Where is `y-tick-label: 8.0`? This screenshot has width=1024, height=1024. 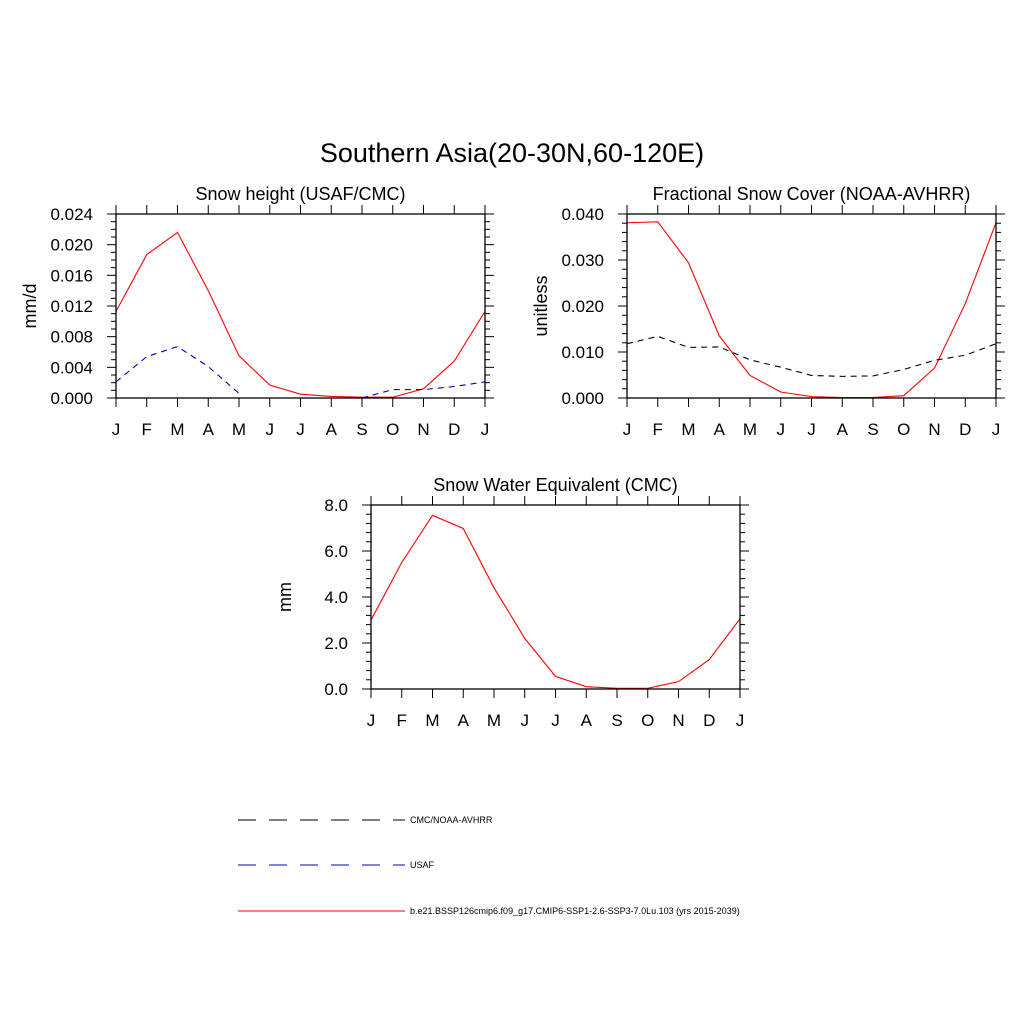 y-tick-label: 8.0 is located at coordinates (336, 505).